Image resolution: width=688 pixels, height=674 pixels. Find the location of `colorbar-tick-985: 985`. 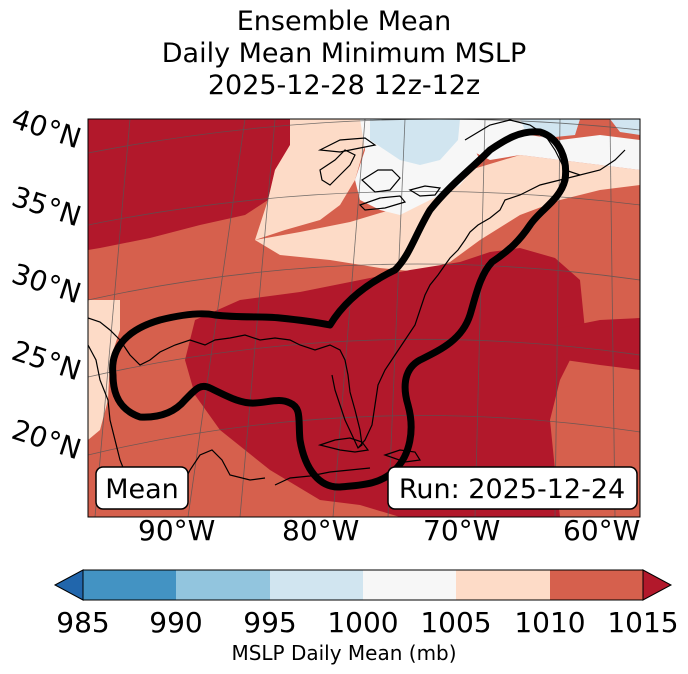

colorbar-tick-985: 985 is located at coordinates (83, 622).